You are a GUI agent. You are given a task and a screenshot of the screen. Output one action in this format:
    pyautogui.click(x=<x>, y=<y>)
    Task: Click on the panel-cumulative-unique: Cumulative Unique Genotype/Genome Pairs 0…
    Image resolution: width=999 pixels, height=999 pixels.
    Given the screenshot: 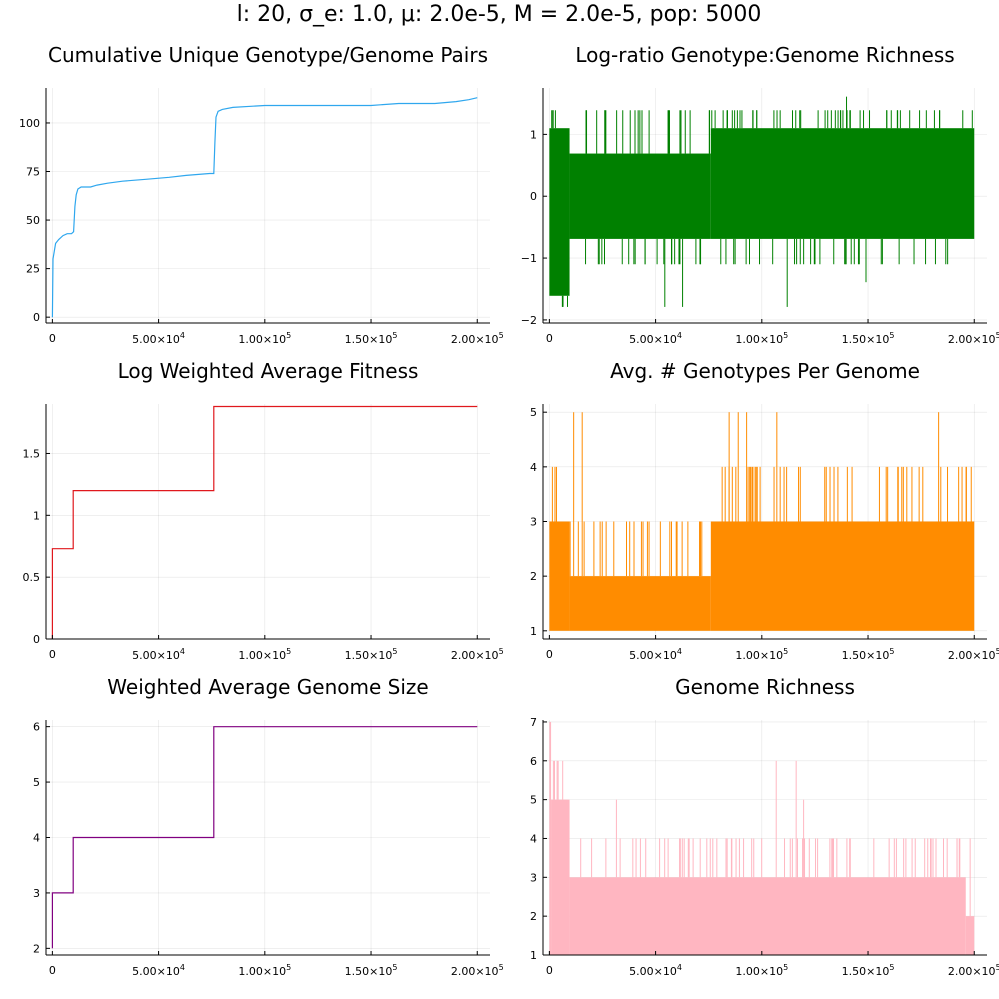 What is the action you would take?
    pyautogui.click(x=261, y=194)
    